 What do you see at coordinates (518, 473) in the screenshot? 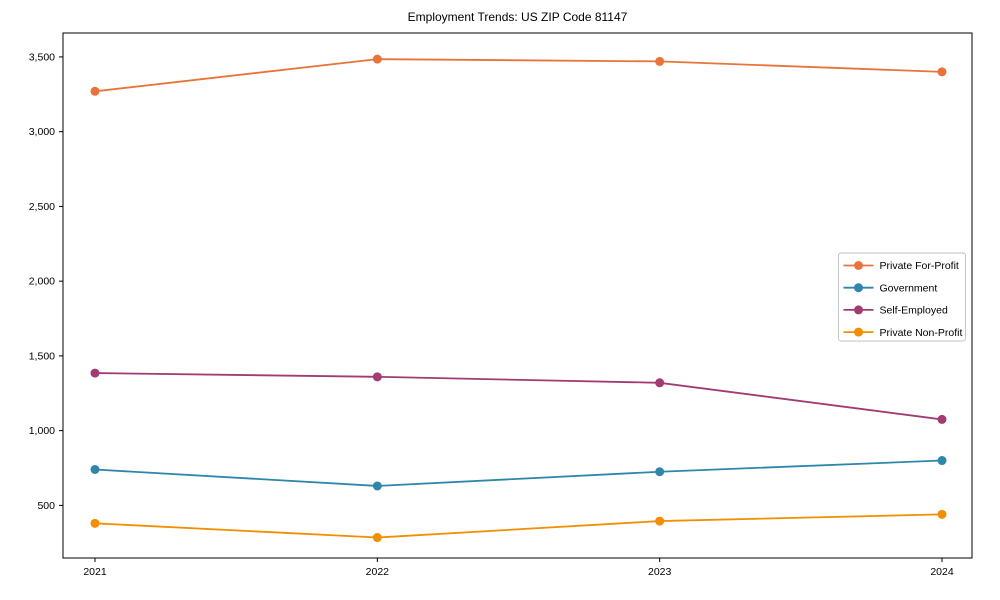
I see `series-line-government` at bounding box center [518, 473].